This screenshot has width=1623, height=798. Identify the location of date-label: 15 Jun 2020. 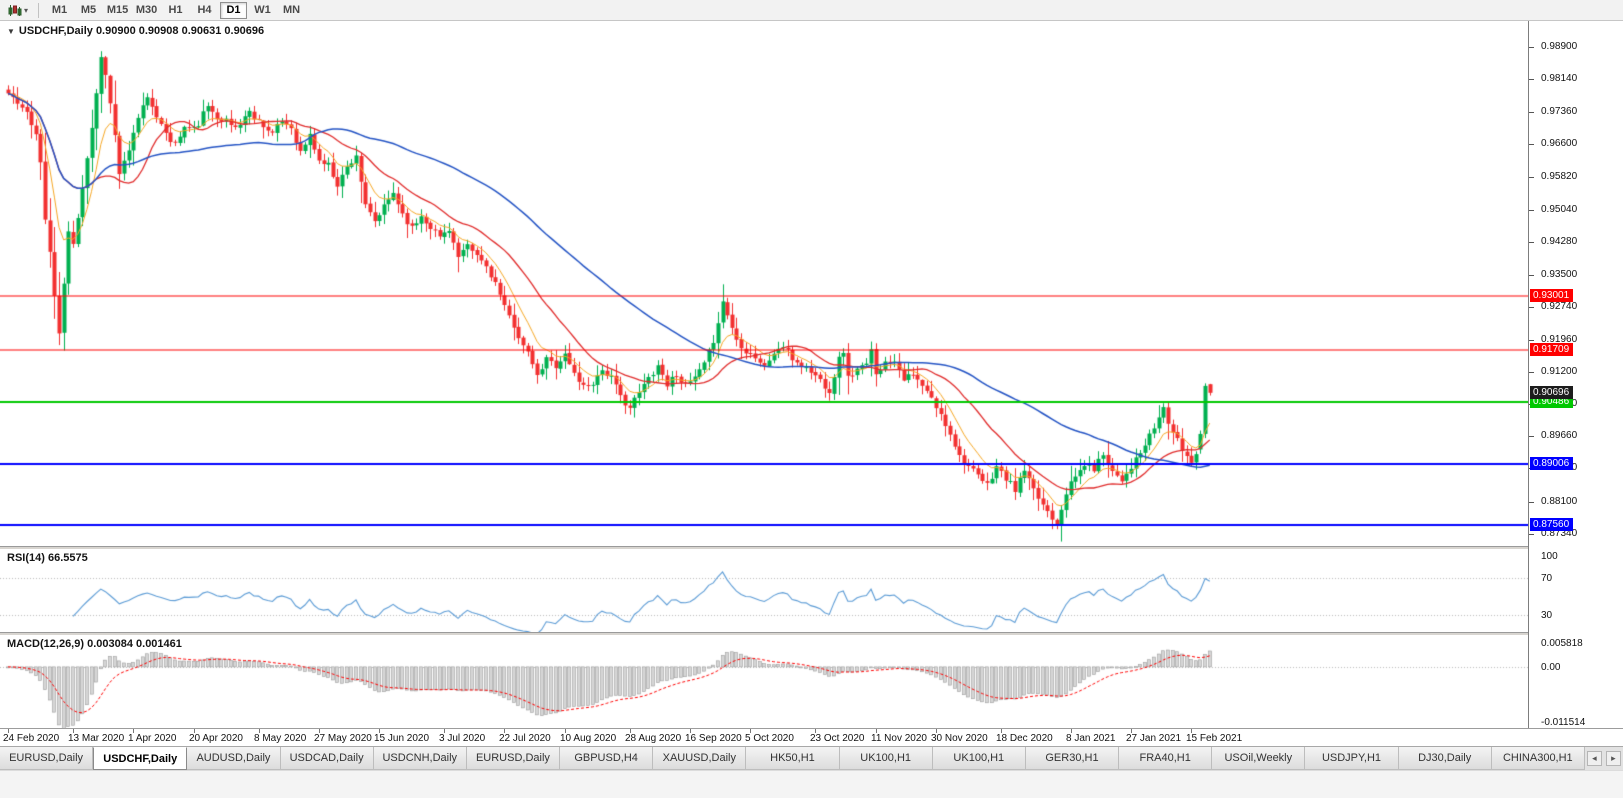
(402, 738).